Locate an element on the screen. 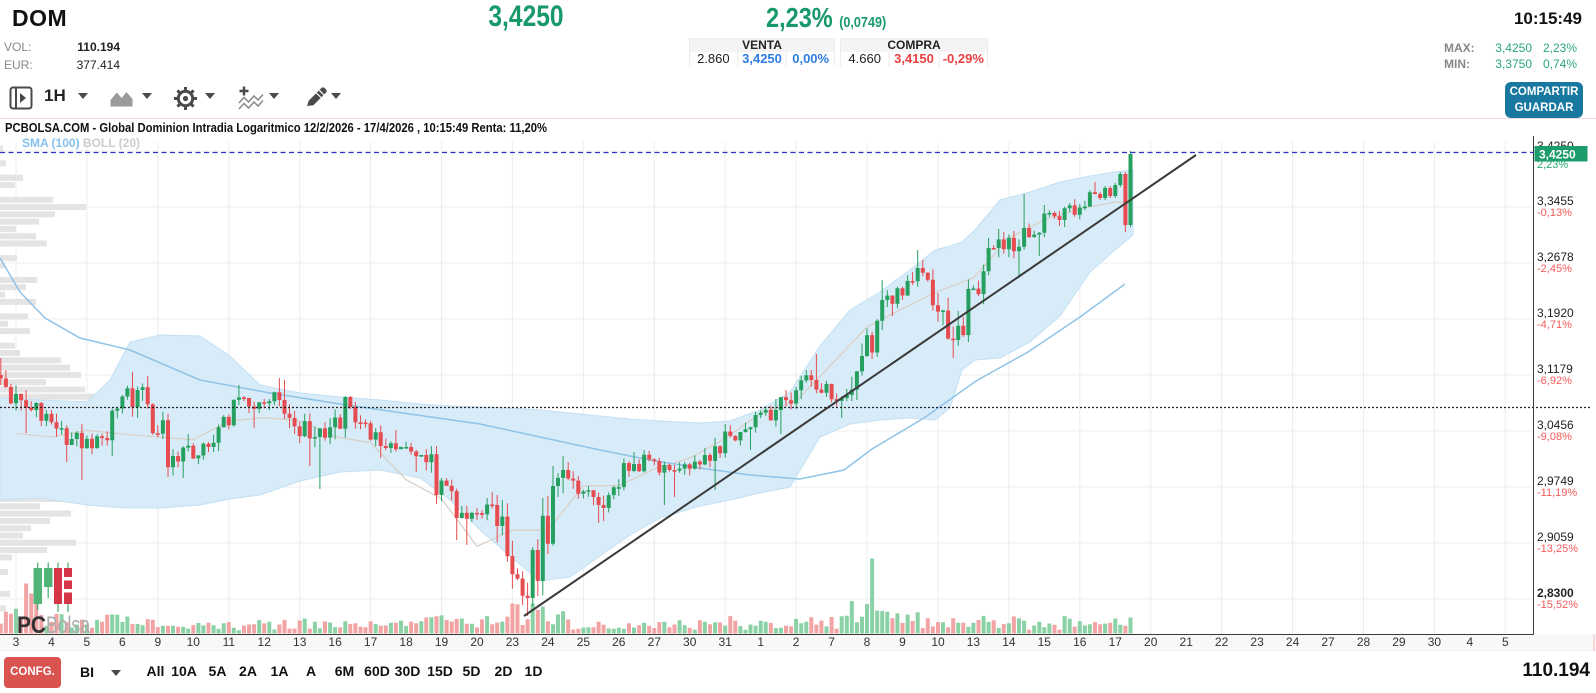 The image size is (1596, 693). svg-text: -2,45% is located at coordinates (1554, 269).